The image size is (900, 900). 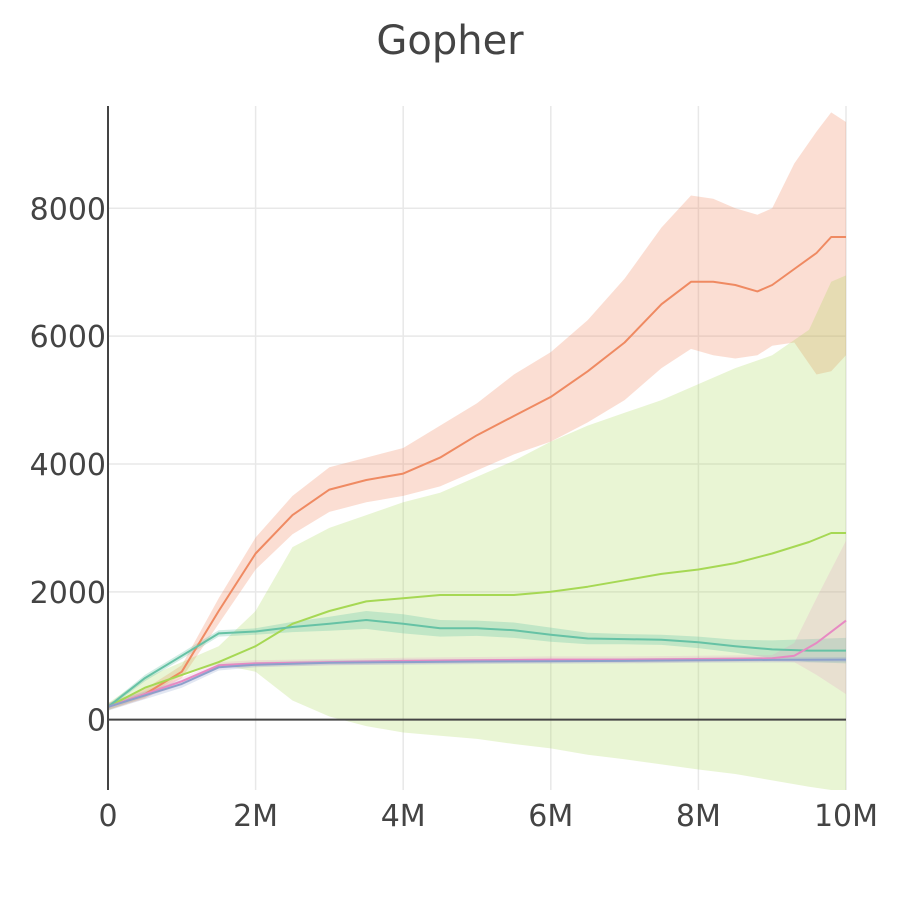 What do you see at coordinates (96, 721) in the screenshot?
I see `y-tick-label-0: 0` at bounding box center [96, 721].